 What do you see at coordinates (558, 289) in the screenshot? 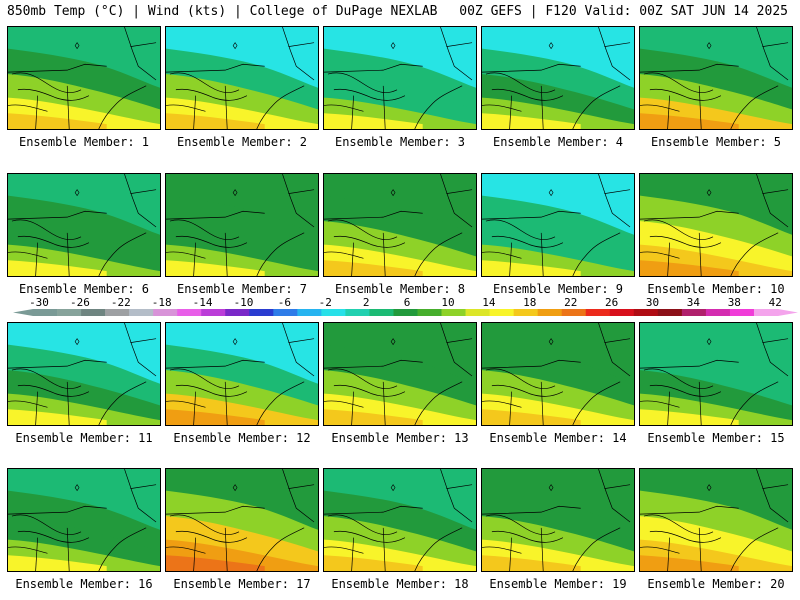
I see `ensemble-member-caption: Ensemble Member: 9` at bounding box center [558, 289].